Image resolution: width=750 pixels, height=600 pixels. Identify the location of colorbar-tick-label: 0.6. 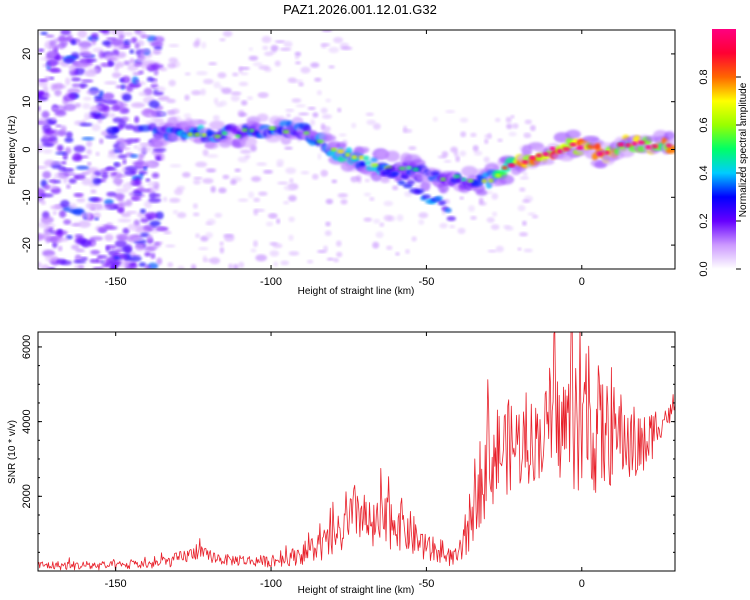
(704, 124).